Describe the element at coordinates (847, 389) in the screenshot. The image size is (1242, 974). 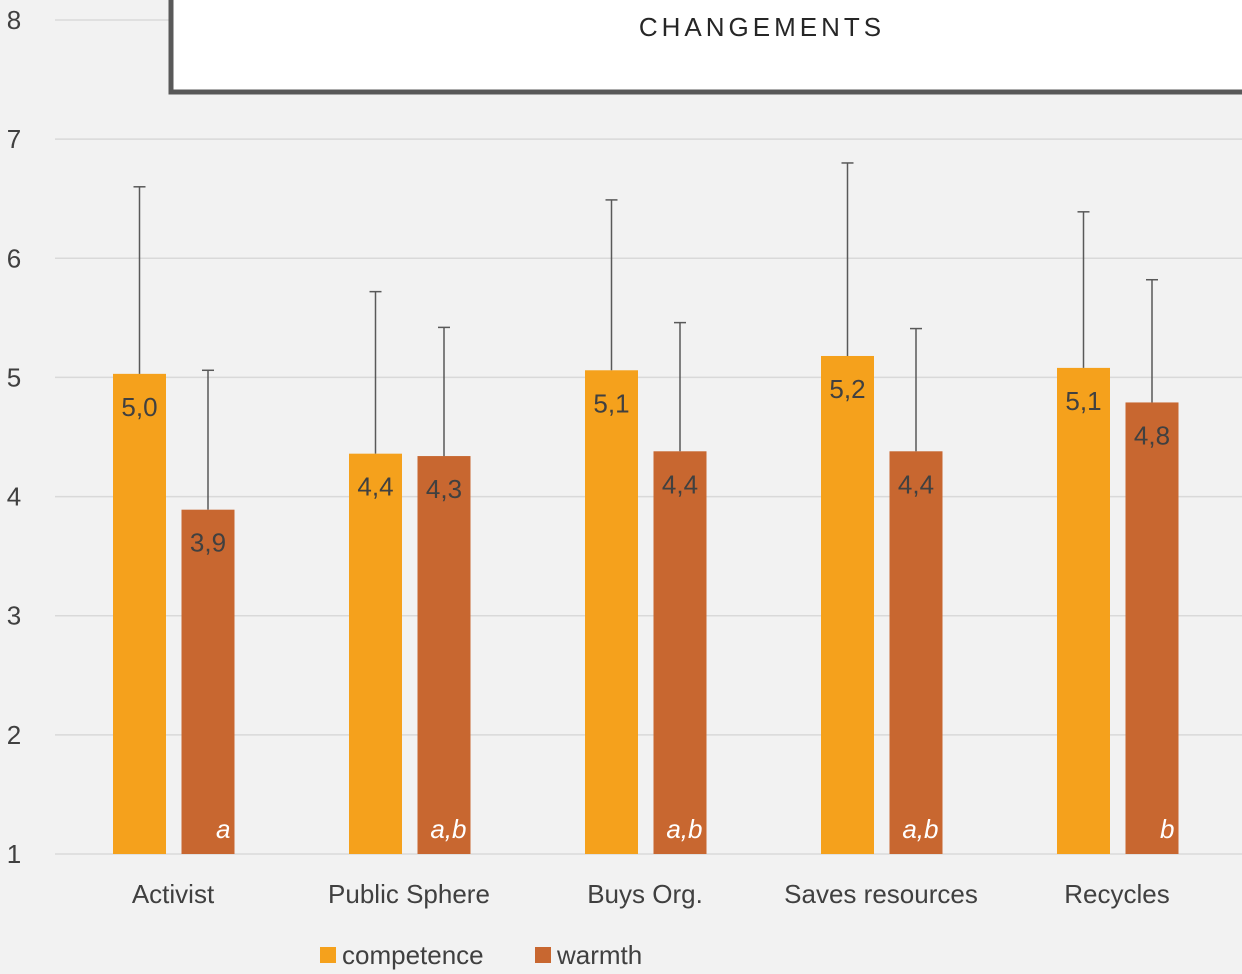
I see `data-label: 5,2` at that location.